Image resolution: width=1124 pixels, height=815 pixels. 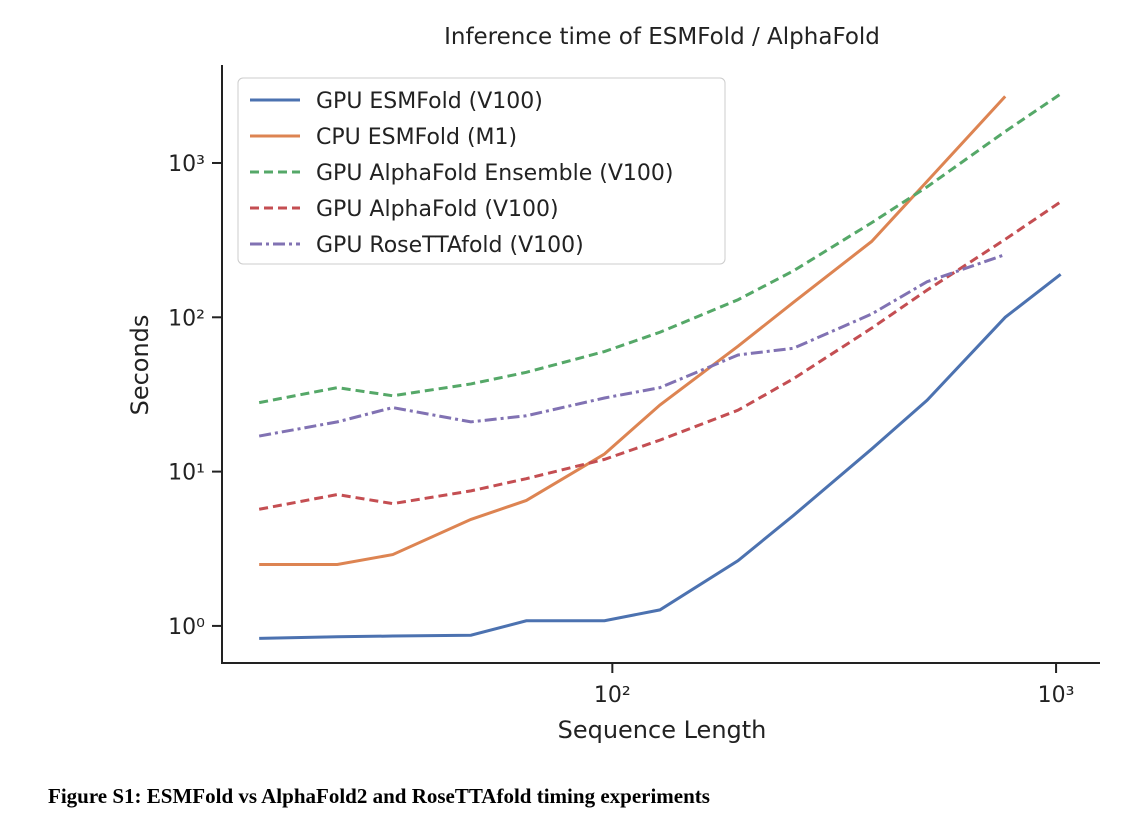 I want to click on legend-label: GPU ESMFold (V100), so click(x=429, y=101).